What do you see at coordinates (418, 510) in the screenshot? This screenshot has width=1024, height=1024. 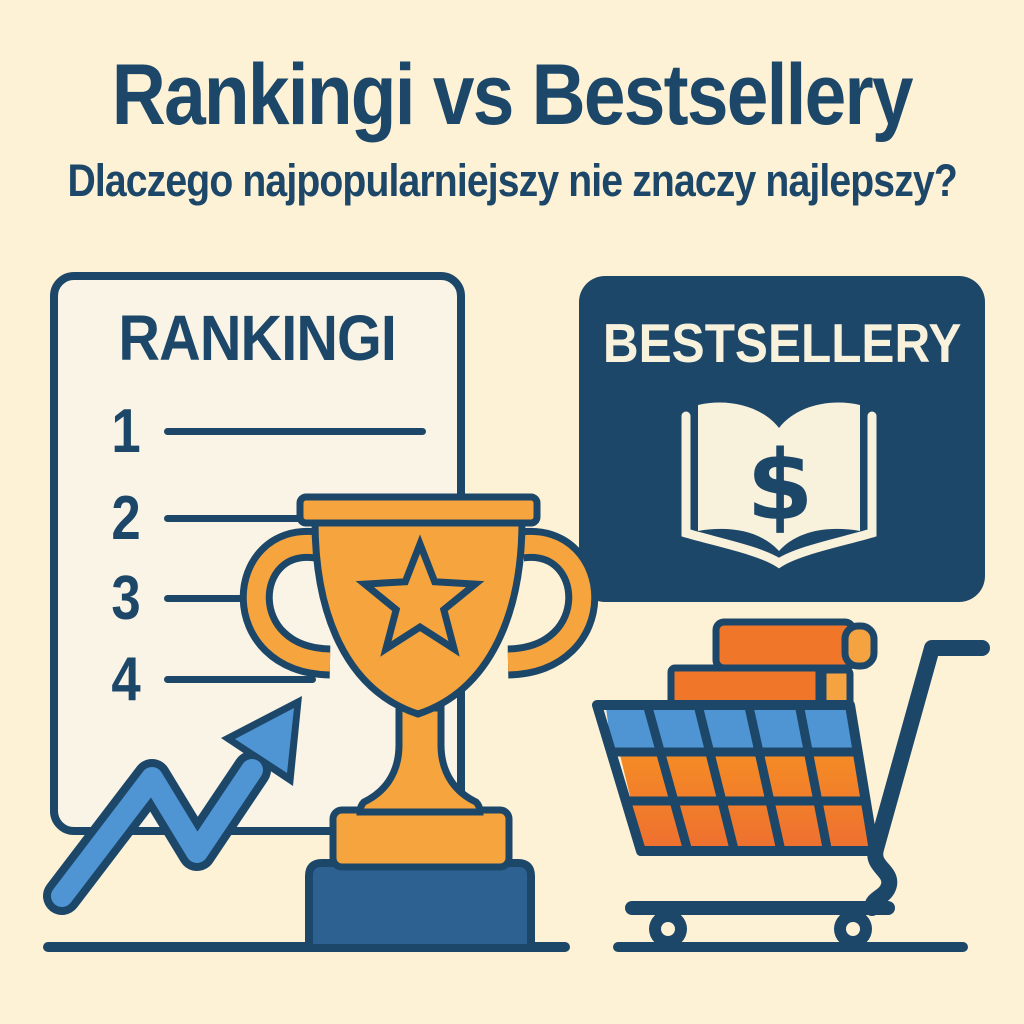 I see `trophy-rim` at bounding box center [418, 510].